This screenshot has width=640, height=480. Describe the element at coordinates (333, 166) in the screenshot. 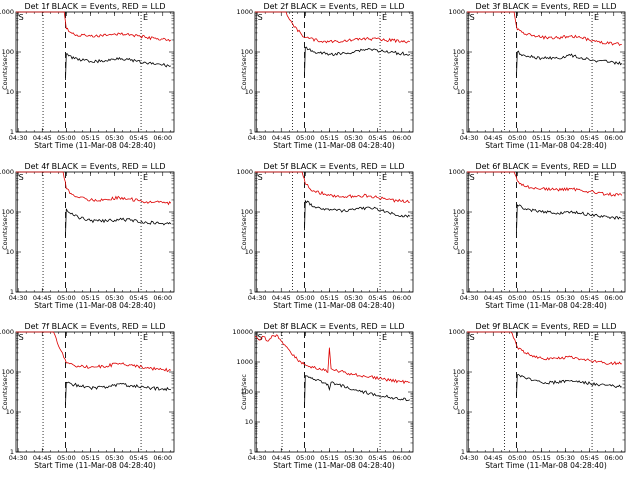

I see `chart-title: Det 5f BLACK = Events, RED = LLD` at that location.